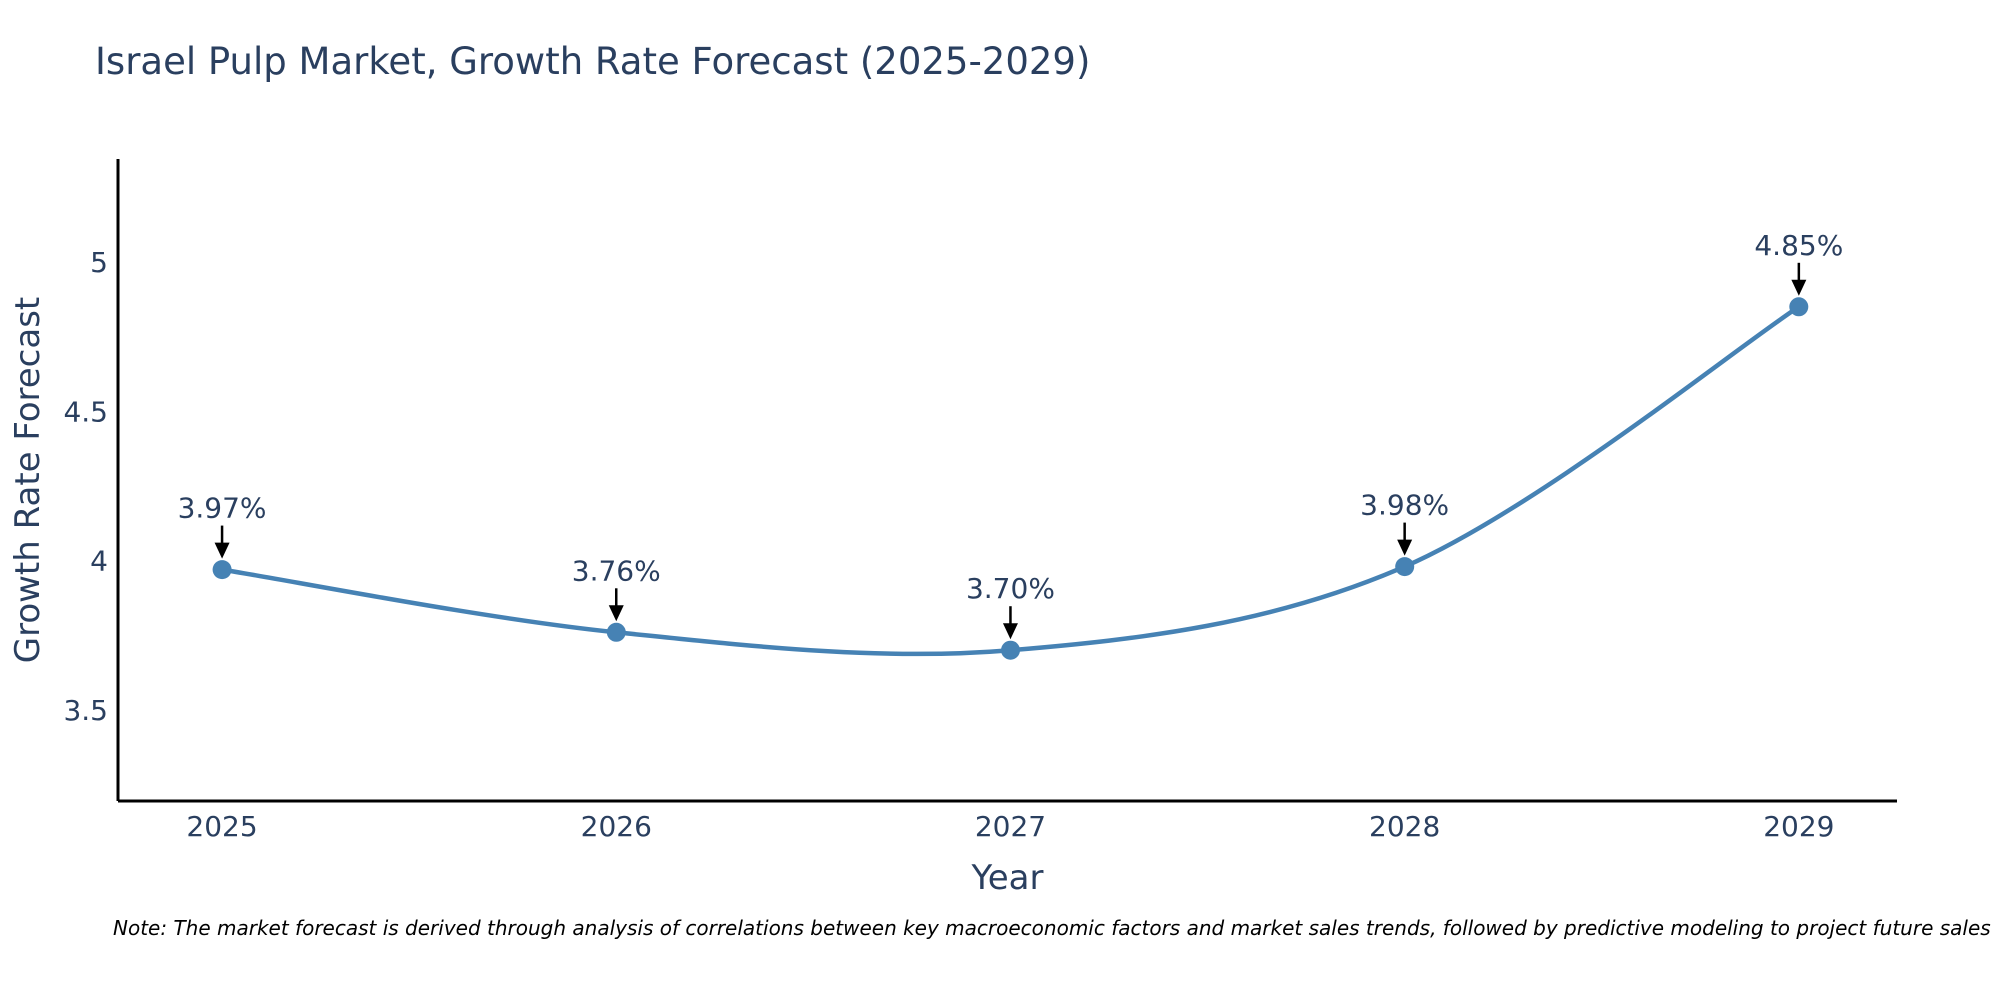  What do you see at coordinates (616, 570) in the screenshot?
I see `annotation-label-2026: 3.76%` at bounding box center [616, 570].